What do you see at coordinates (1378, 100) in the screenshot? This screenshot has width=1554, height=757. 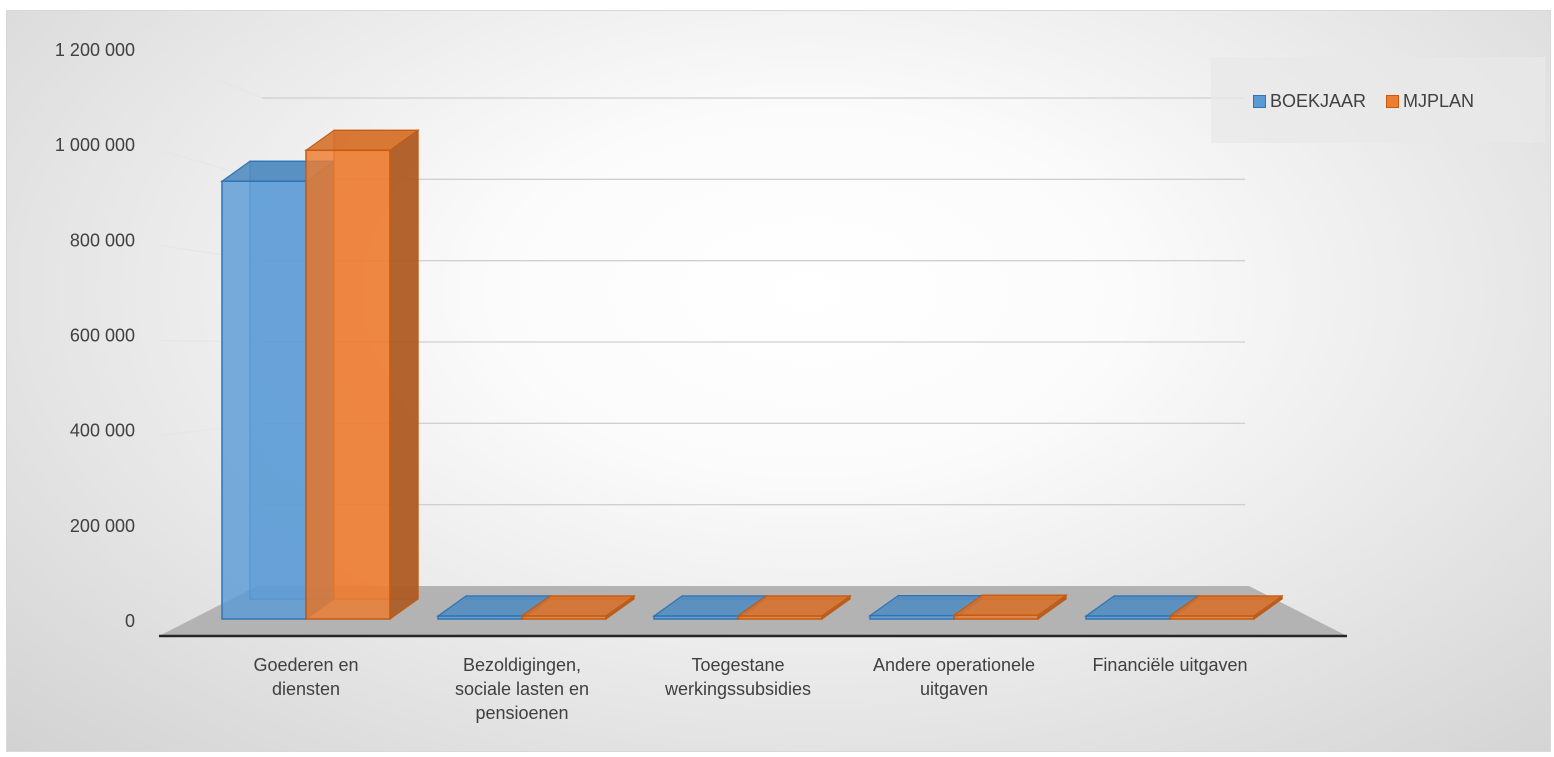 I see `legend: BOEKJAAR MJPLAN` at bounding box center [1378, 100].